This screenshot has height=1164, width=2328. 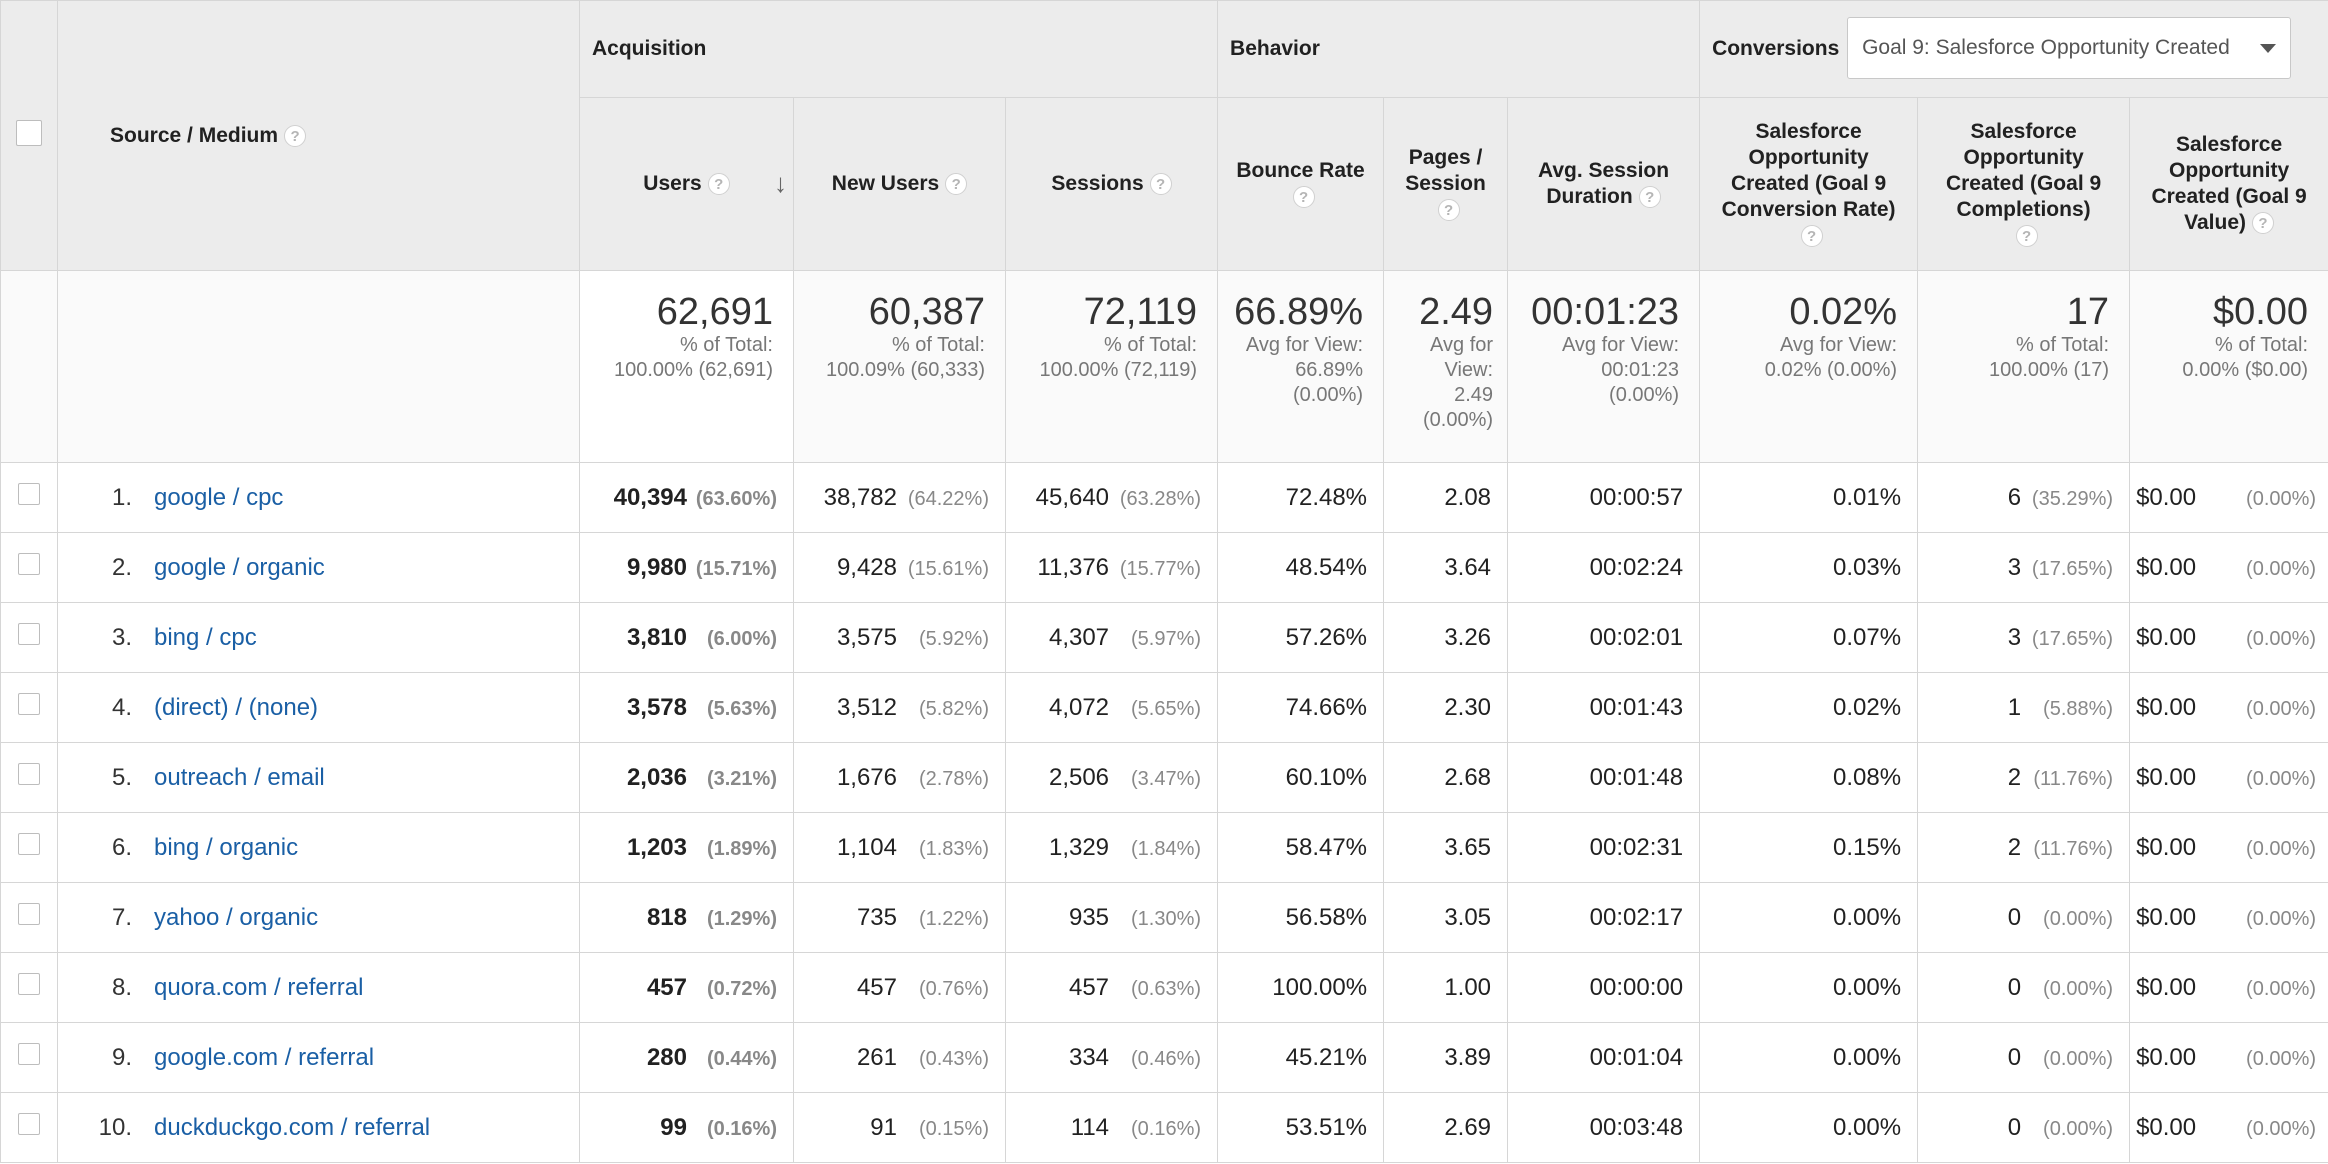 I want to click on users-value: 40,394, so click(x=650, y=497).